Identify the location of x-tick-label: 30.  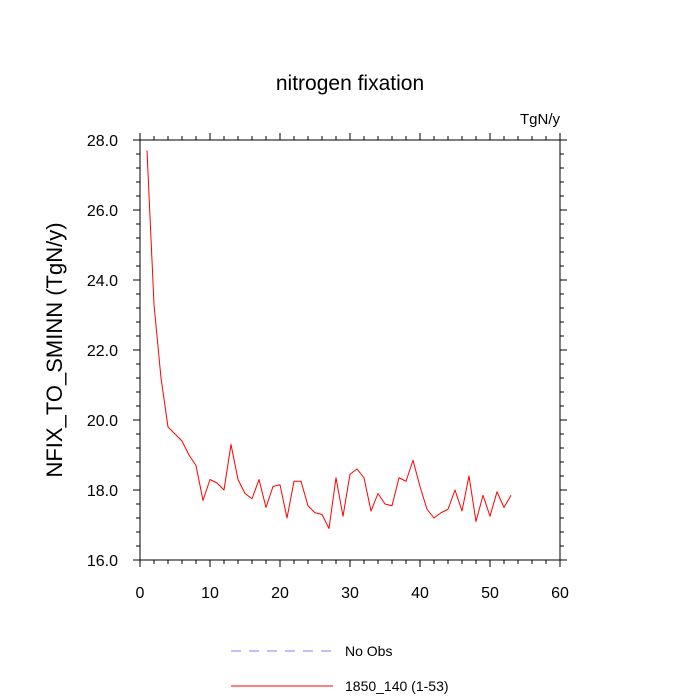
(350, 593).